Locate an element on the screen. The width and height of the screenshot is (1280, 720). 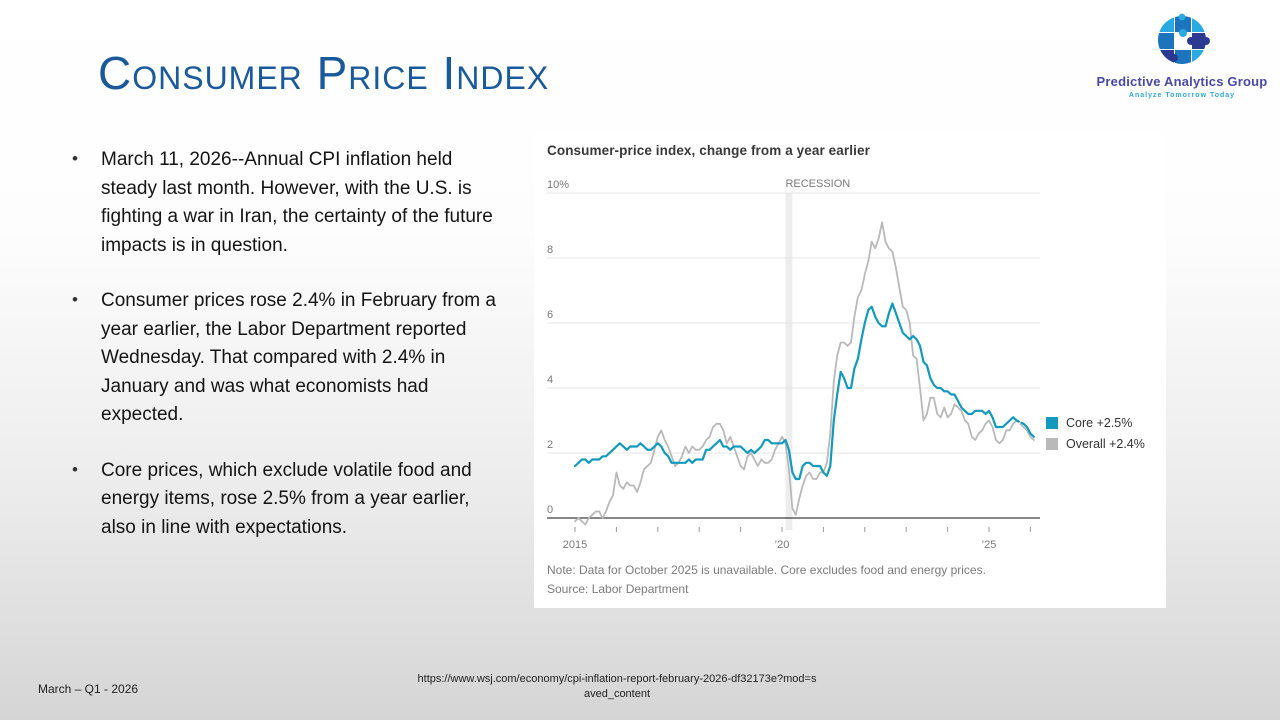
svg-text: 0 is located at coordinates (550, 510).